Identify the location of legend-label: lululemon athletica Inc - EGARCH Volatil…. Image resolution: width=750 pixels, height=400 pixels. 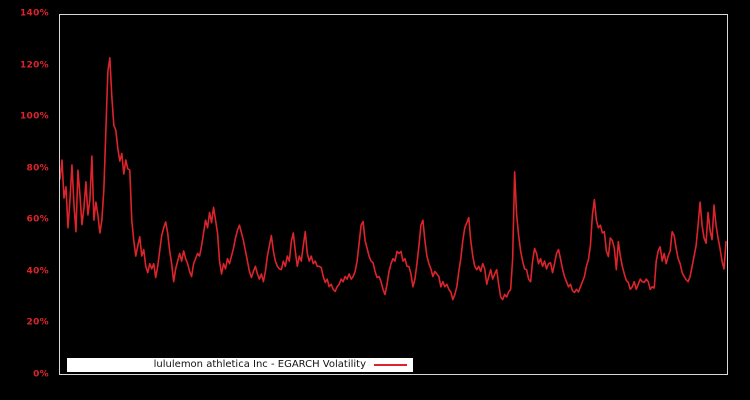
(259, 364).